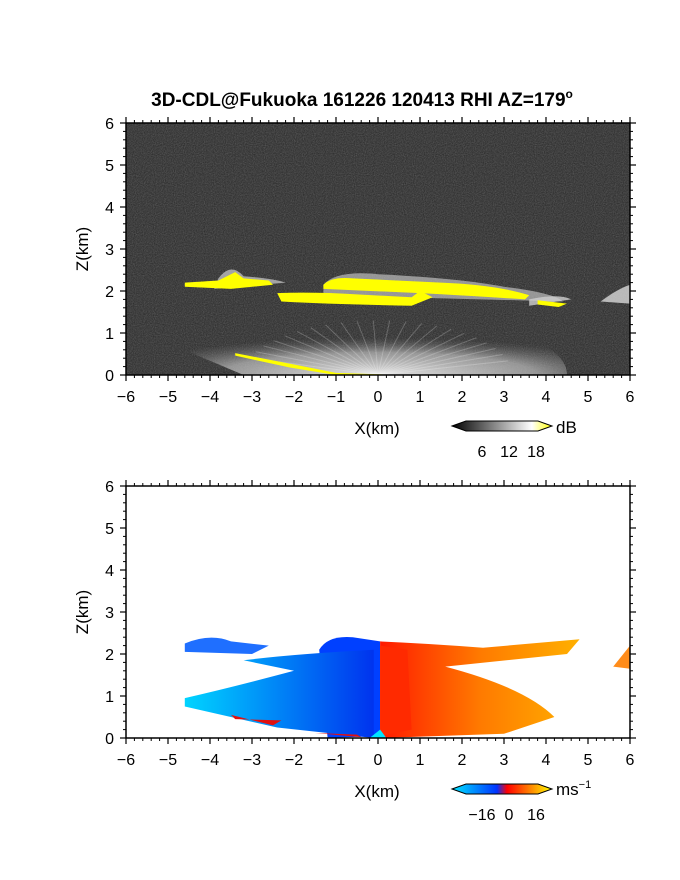  Describe the element at coordinates (210, 760) in the screenshot. I see `velocity-x-tick-label: −4` at that location.